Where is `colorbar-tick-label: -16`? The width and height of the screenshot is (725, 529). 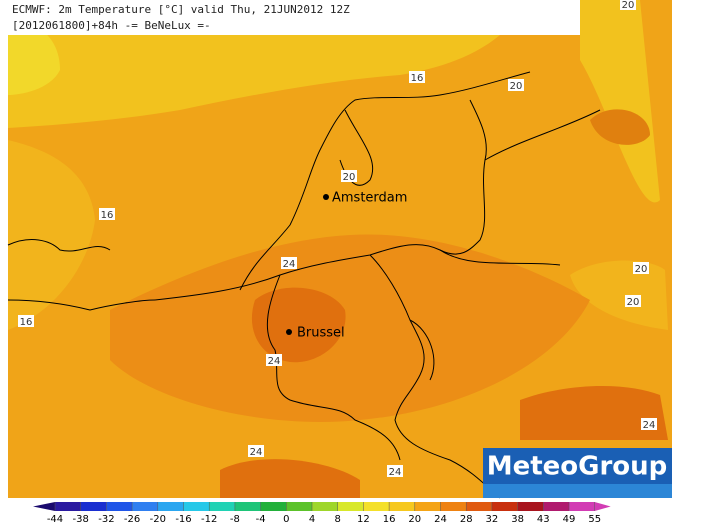
colorbar-tick-label: -16 is located at coordinates (183, 519).